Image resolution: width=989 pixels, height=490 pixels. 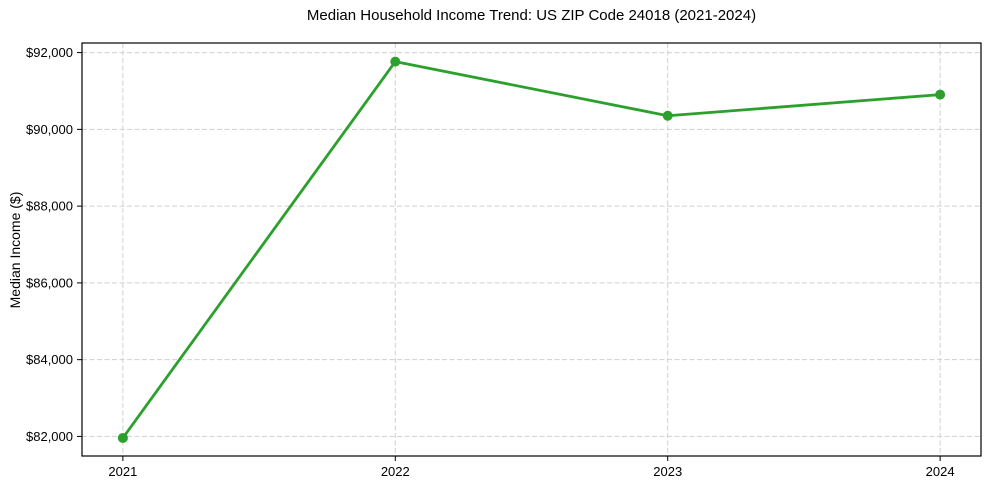 What do you see at coordinates (49, 206) in the screenshot?
I see `y-tick-label: $88,000` at bounding box center [49, 206].